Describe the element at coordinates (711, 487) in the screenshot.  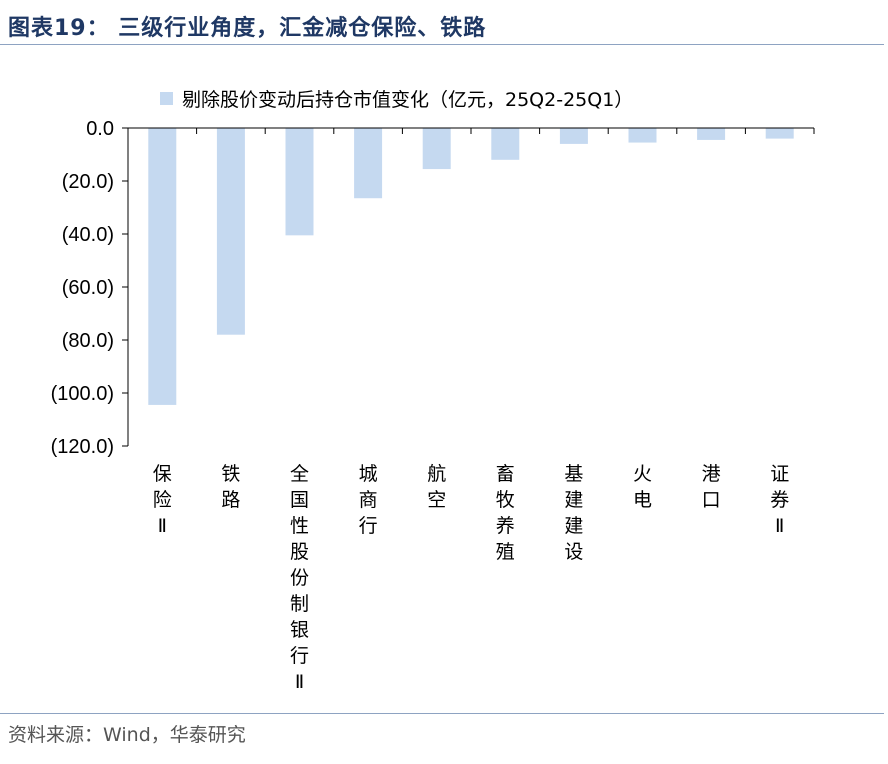
I see `category-label: 港口` at that location.